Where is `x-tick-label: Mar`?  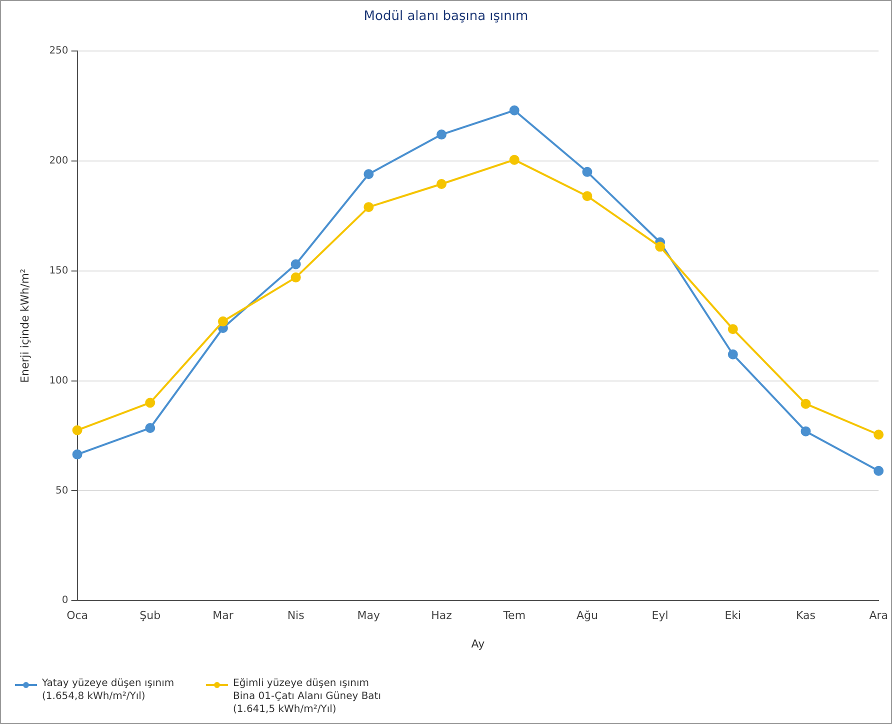
x-tick-label: Mar is located at coordinates (223, 615).